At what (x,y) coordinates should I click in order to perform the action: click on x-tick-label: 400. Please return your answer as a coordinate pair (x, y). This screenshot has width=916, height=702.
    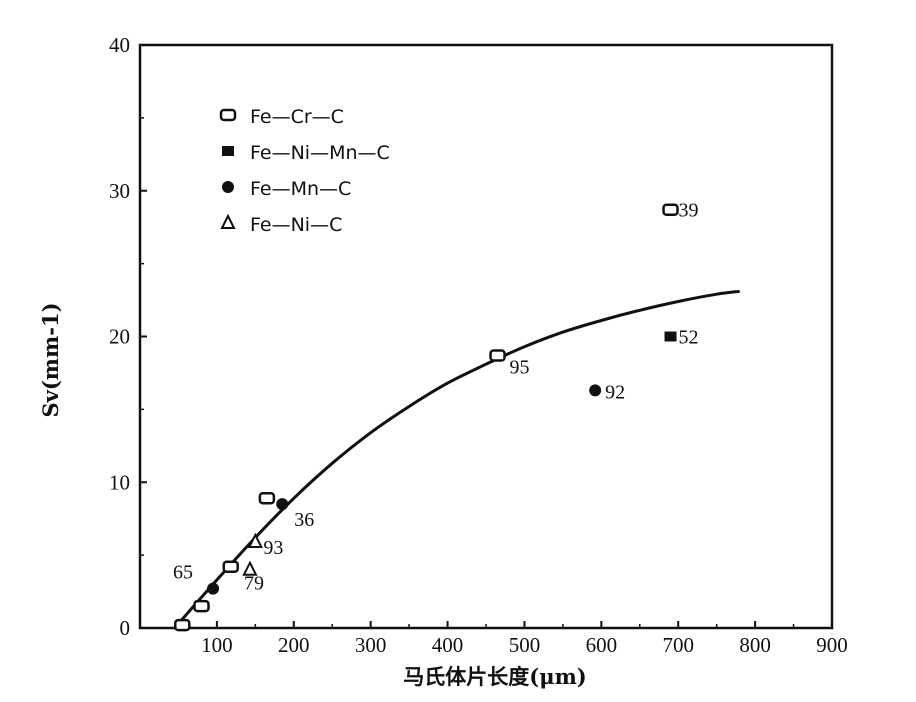
    Looking at the image, I should click on (448, 645).